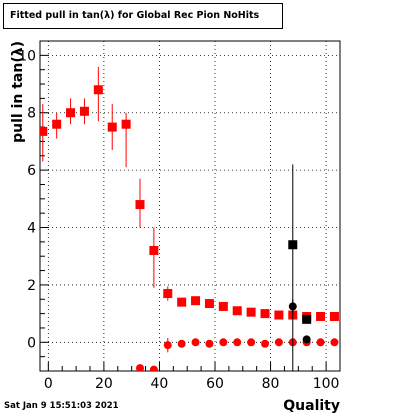  What do you see at coordinates (104, 384) in the screenshot?
I see `x-tick-label: 20` at bounding box center [104, 384].